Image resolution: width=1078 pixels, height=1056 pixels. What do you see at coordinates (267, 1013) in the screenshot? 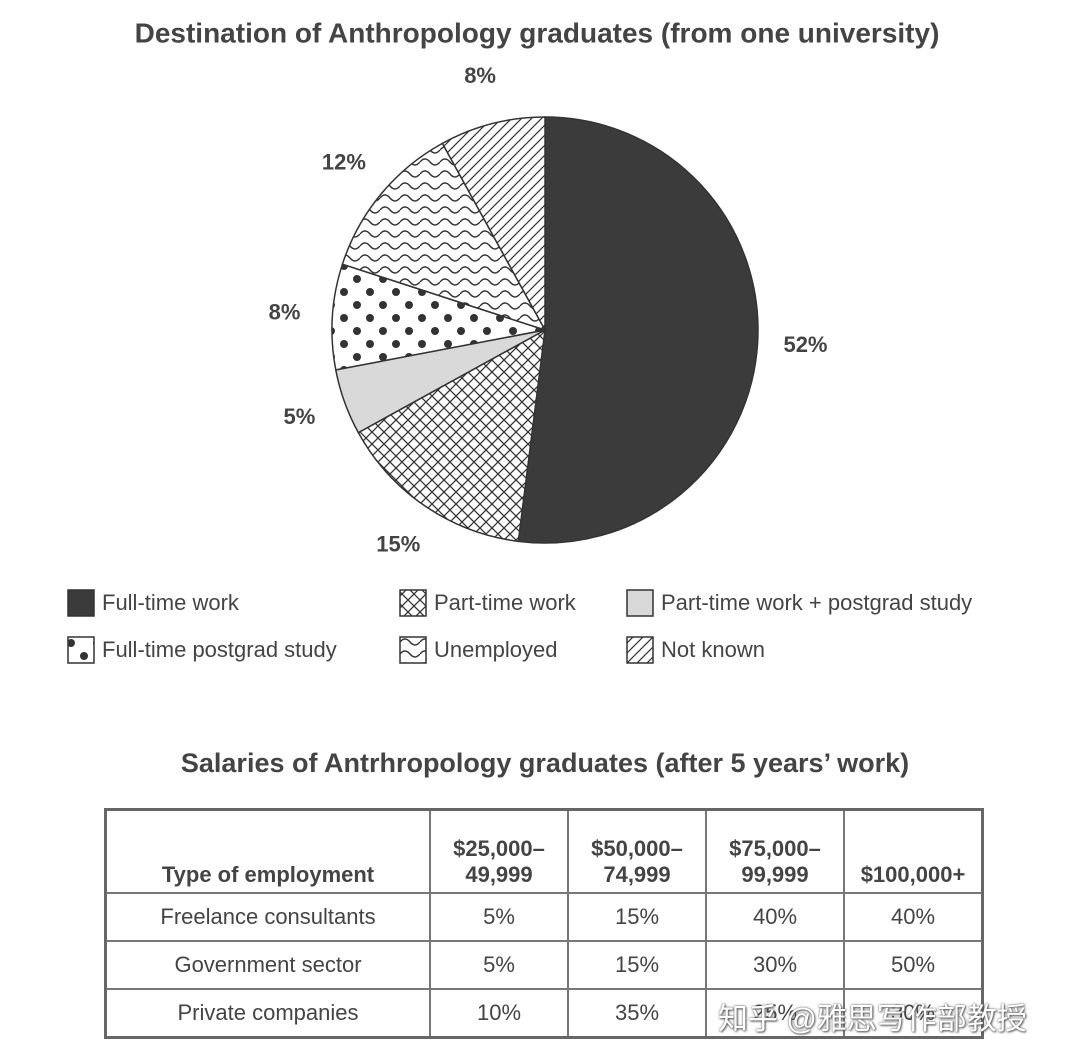
I see `cell: Private companies` at bounding box center [267, 1013].